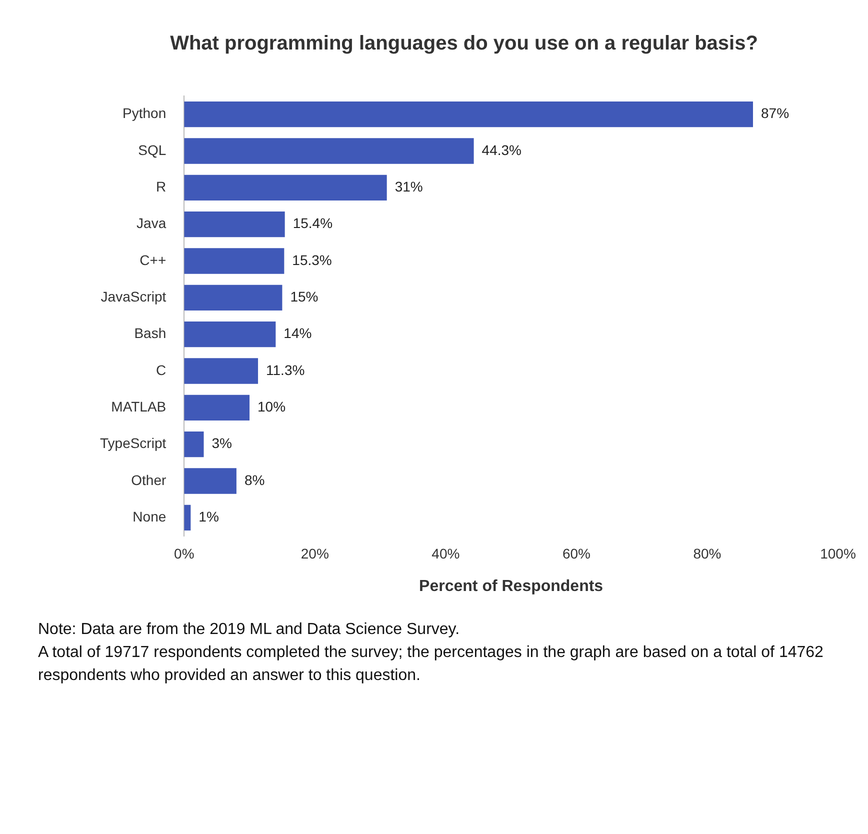 The height and width of the screenshot is (834, 868). I want to click on data-label: 8%, so click(254, 480).